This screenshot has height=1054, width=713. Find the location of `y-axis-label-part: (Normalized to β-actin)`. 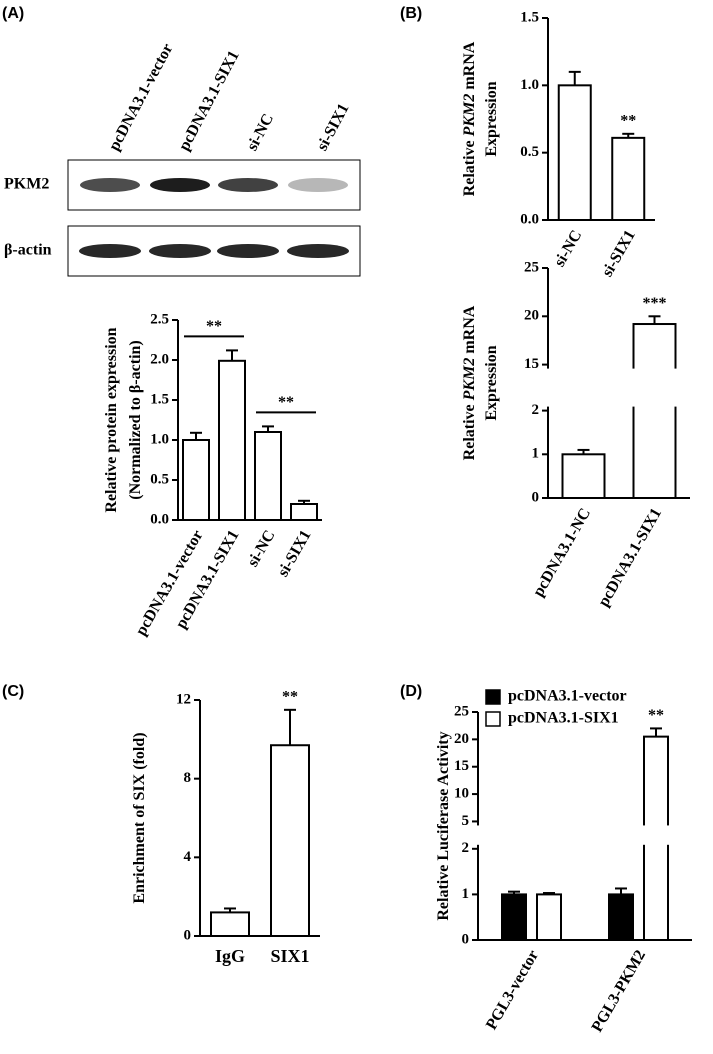

y-axis-label-part: (Normalized to β-actin) is located at coordinates (135, 420).